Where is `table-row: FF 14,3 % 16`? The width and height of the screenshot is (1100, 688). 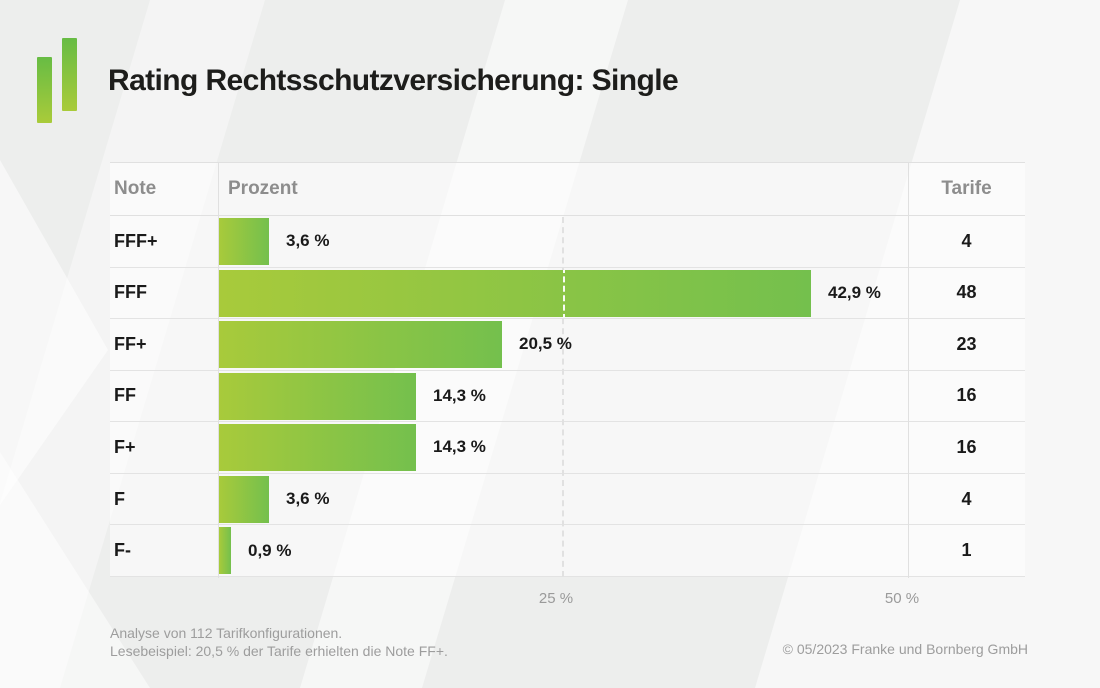 table-row: FF 14,3 % 16 is located at coordinates (567, 396).